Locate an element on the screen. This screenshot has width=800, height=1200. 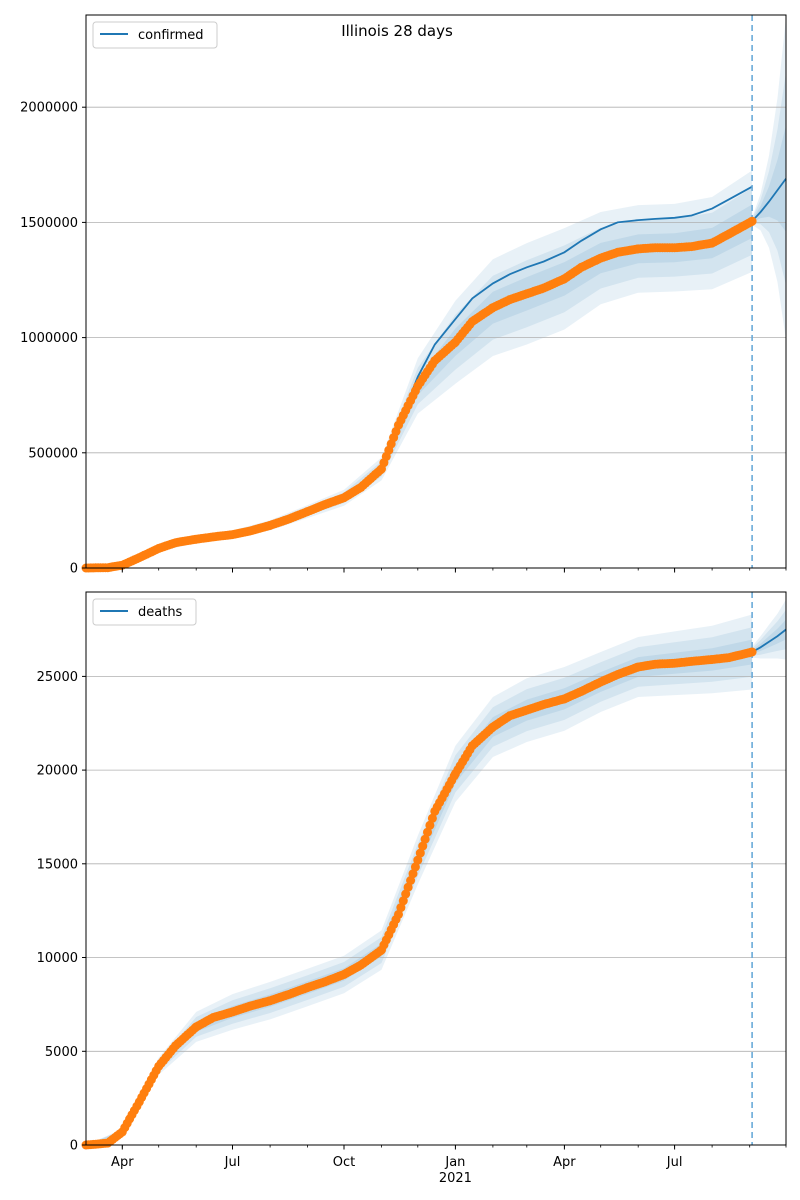
chart-title: Illinois 28 days is located at coordinates (397, 31).